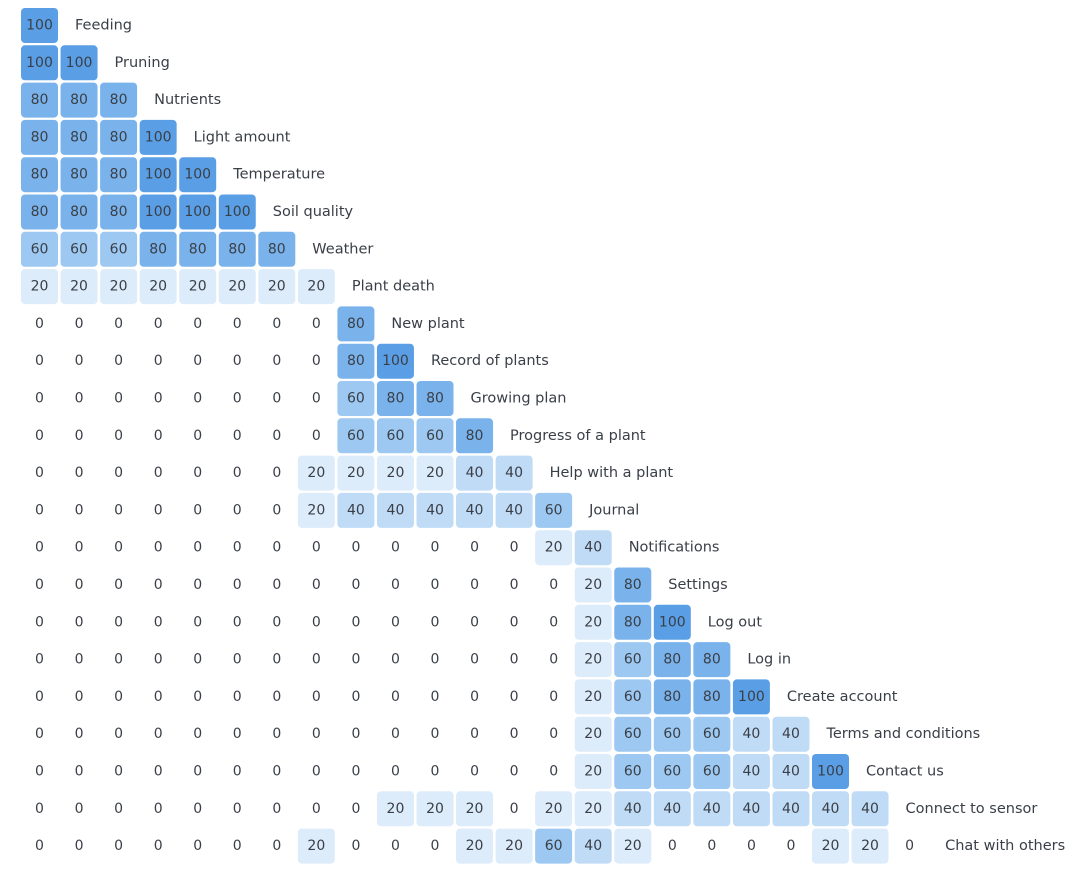  I want to click on row-label: Weather, so click(342, 249).